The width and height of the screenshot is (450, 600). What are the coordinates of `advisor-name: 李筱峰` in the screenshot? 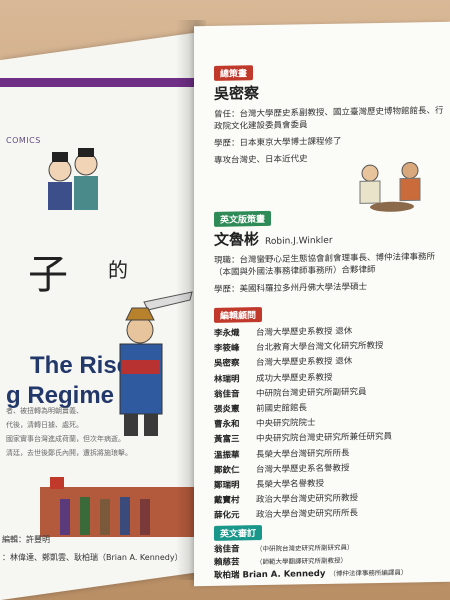 It's located at (227, 349).